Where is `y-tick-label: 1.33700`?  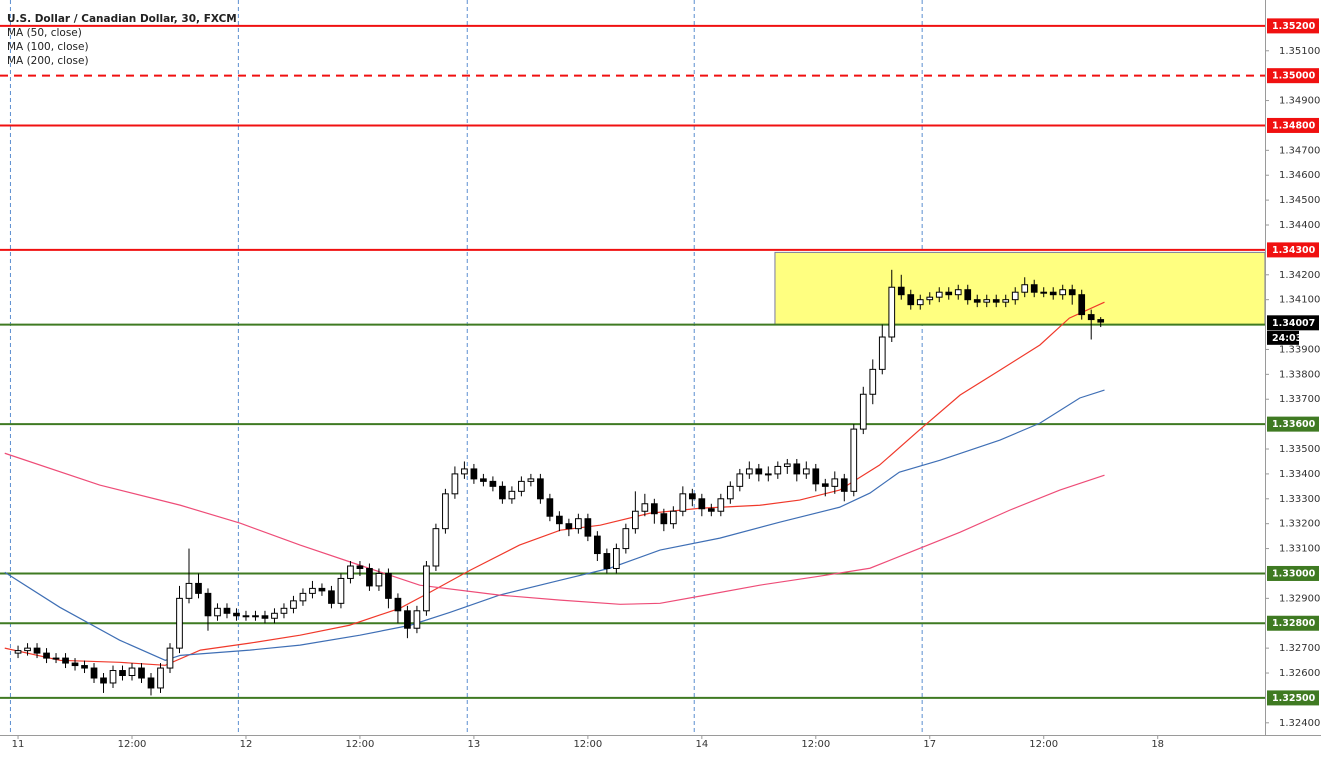 y-tick-label: 1.33700 is located at coordinates (1299, 399).